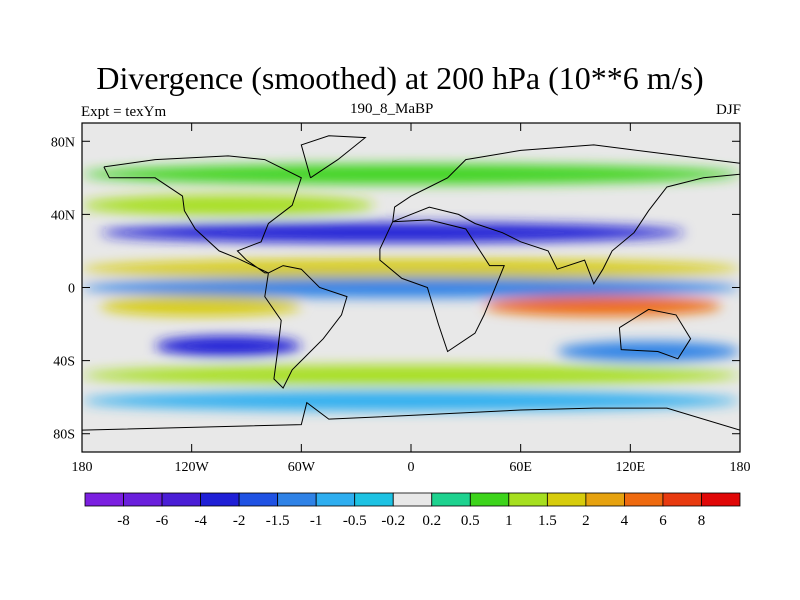 Image resolution: width=800 pixels, height=600 pixels. What do you see at coordinates (162, 521) in the screenshot?
I see `colorbar-label: -6` at bounding box center [162, 521].